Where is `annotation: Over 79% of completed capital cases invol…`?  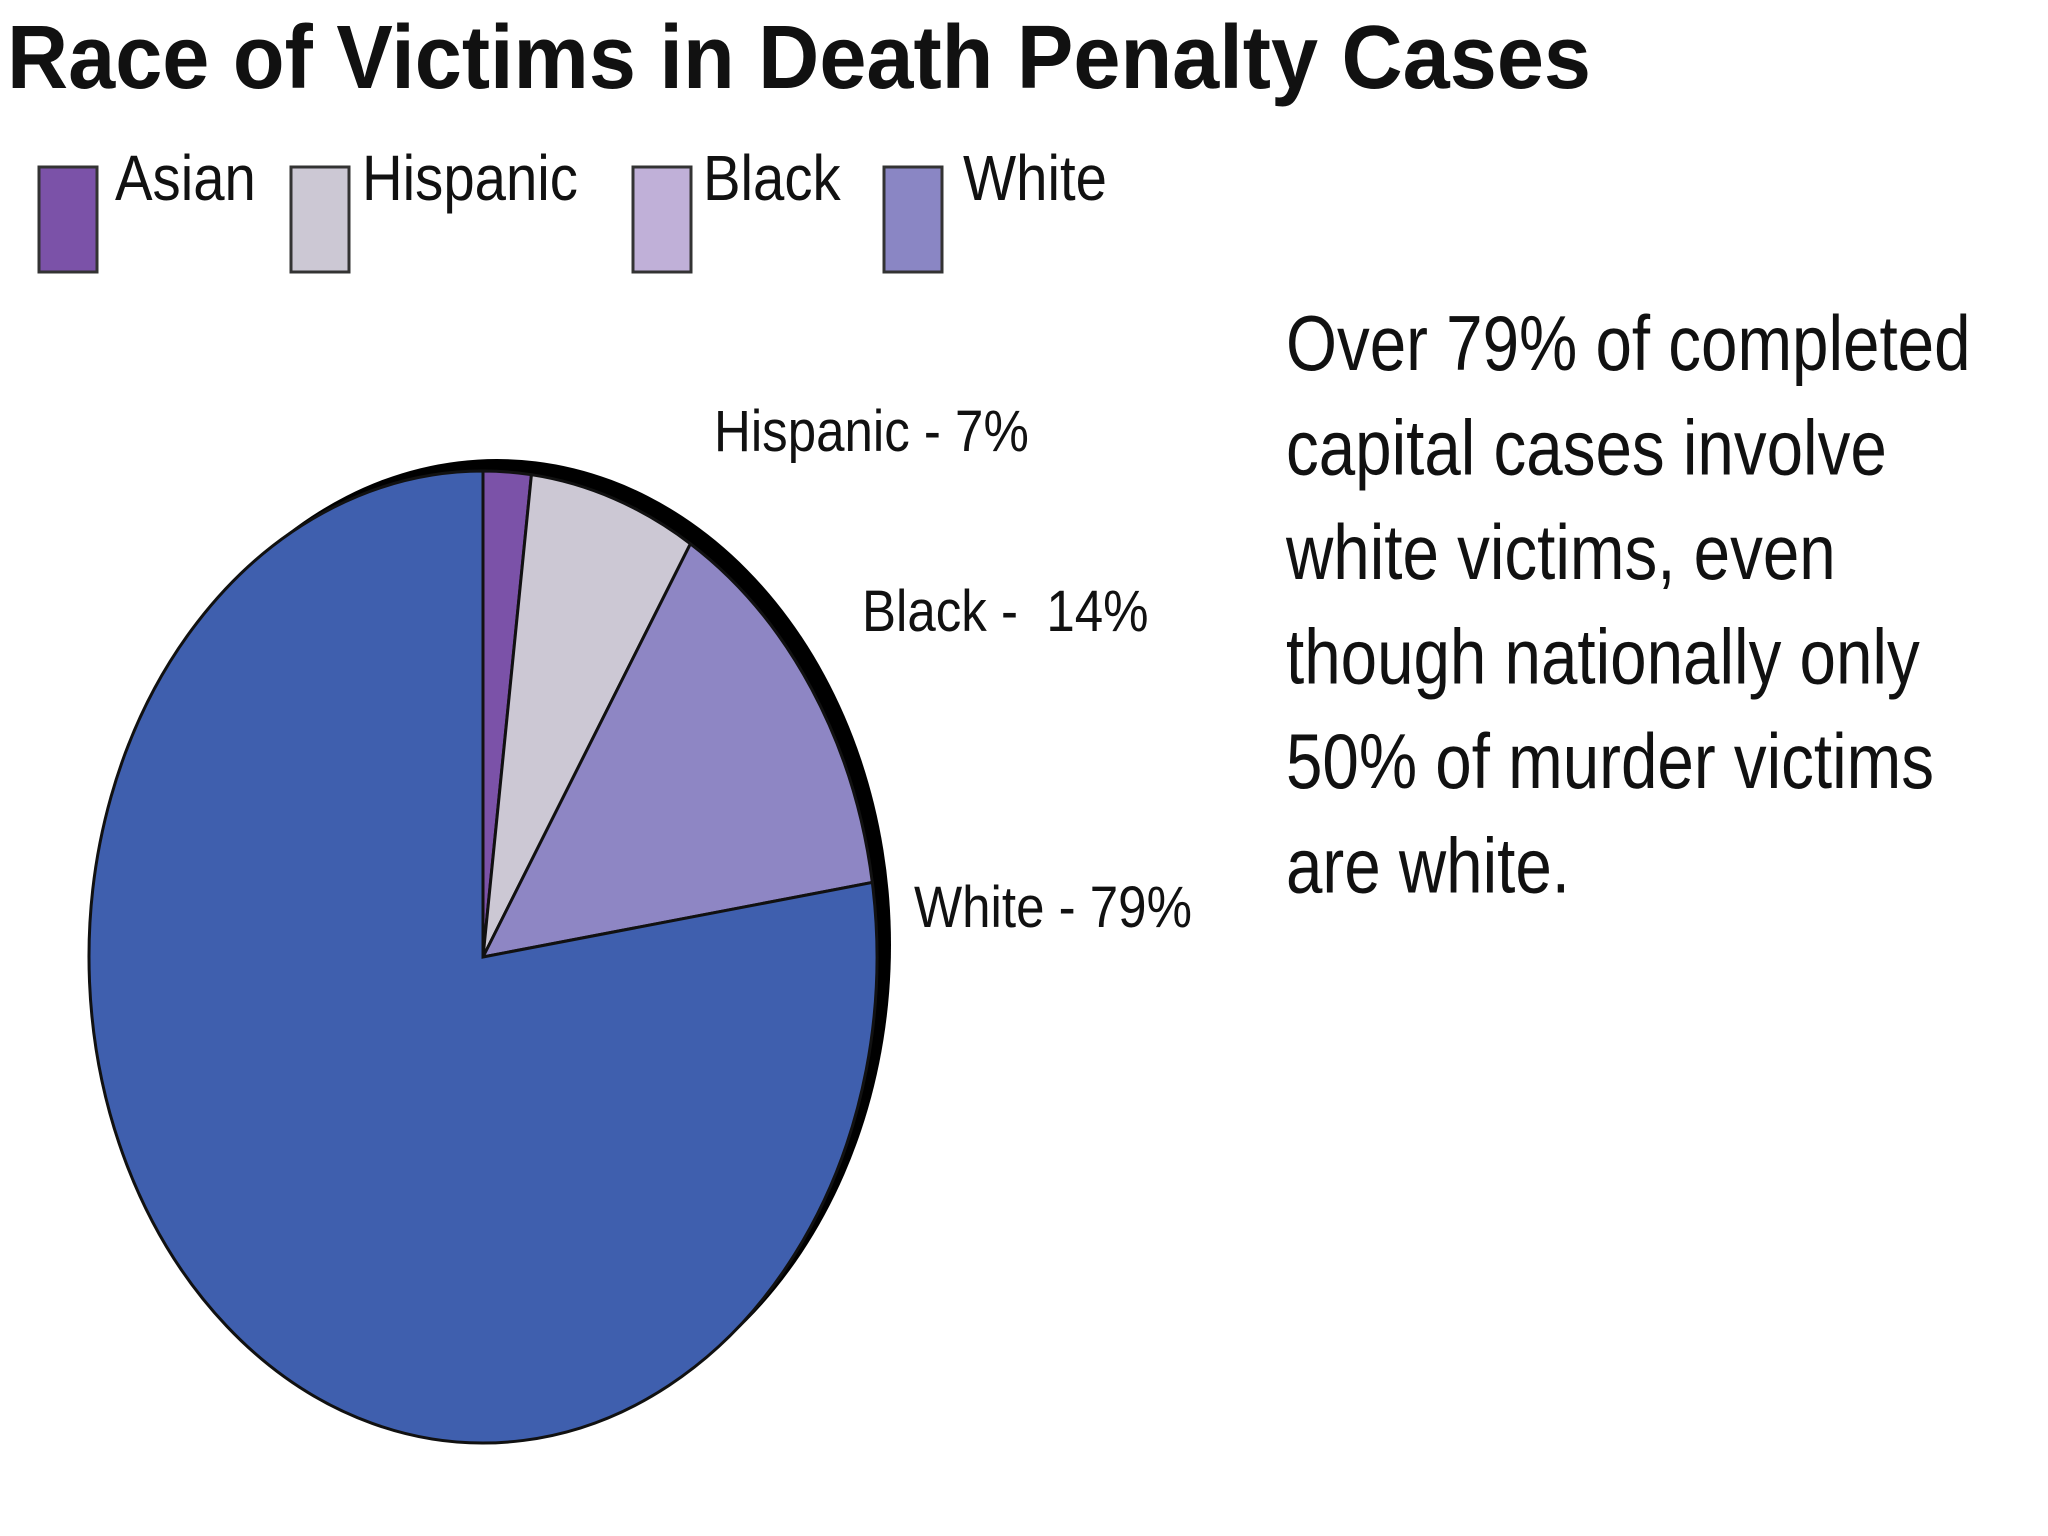 annotation: Over 79% of completed capital cases invol… is located at coordinates (1627, 605).